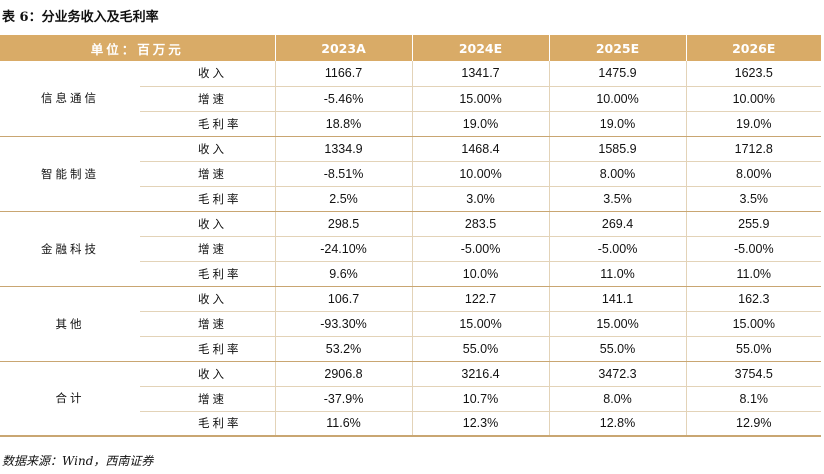  I want to click on value-cell: 3472.3, so click(617, 374).